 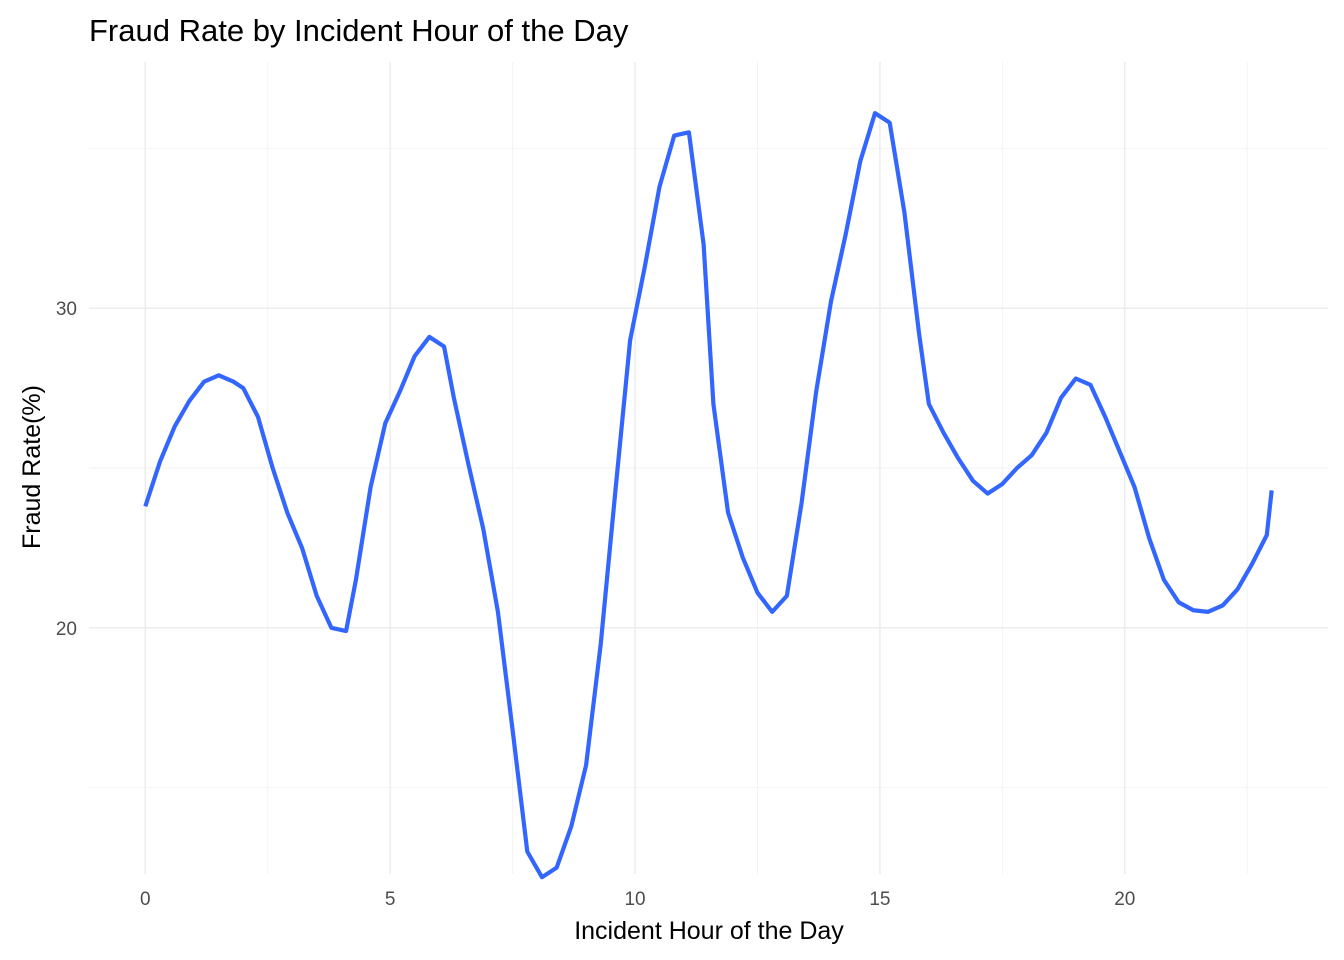 I want to click on y-axis-title: Fraud Rate(%), so click(x=32, y=467).